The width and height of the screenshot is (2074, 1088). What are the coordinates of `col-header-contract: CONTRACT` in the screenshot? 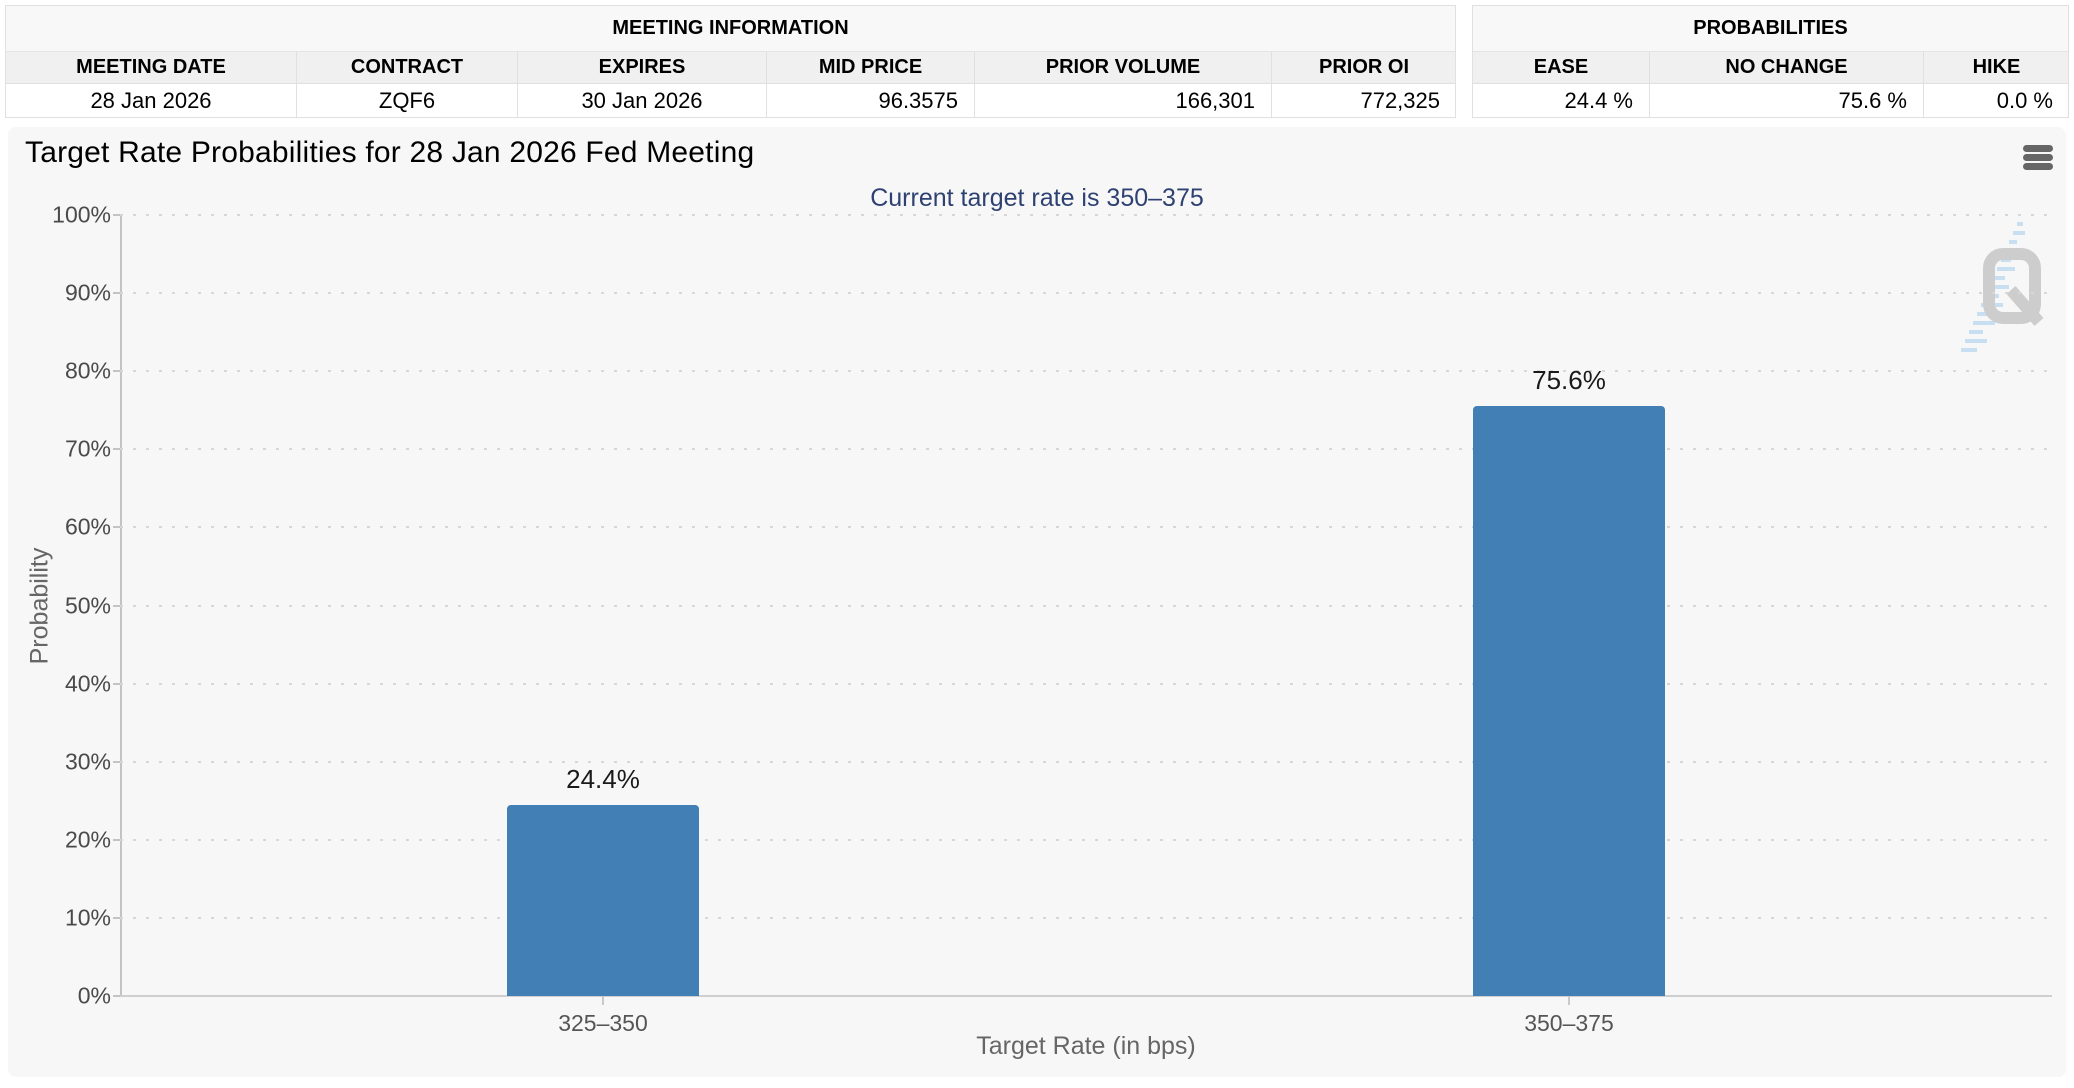 It's located at (407, 67).